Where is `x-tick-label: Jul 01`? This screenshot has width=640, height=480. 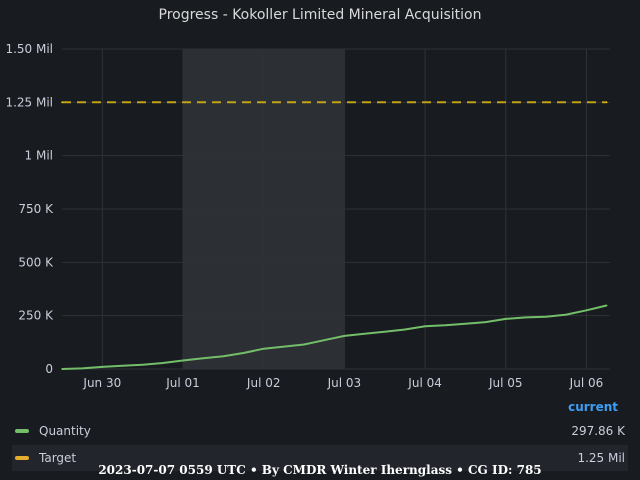 x-tick-label: Jul 01 is located at coordinates (182, 383).